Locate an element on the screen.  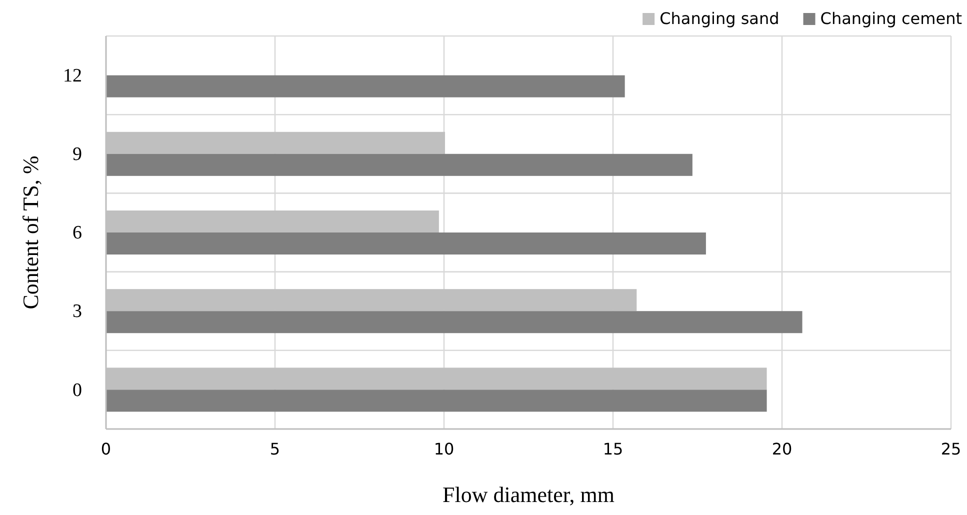
x-tick-label: 10 is located at coordinates (444, 448).